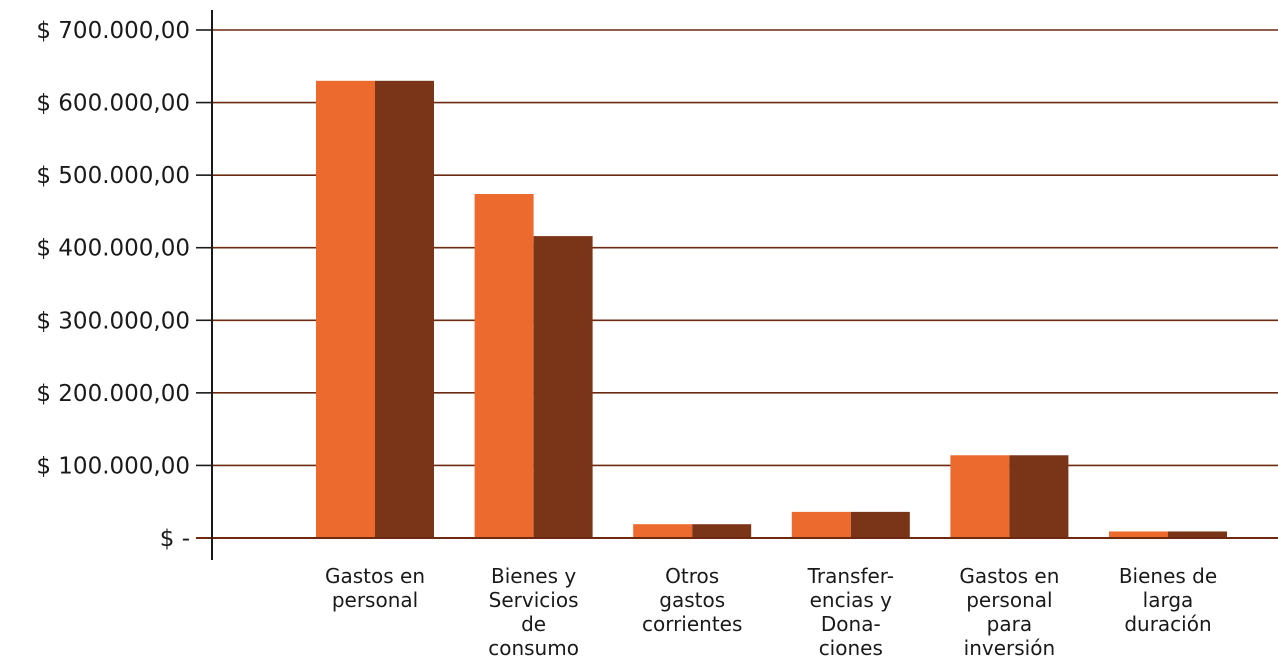 Image resolution: width=1278 pixels, height=667 pixels. What do you see at coordinates (1168, 576) in the screenshot?
I see `x-category-label: Bienes de` at bounding box center [1168, 576].